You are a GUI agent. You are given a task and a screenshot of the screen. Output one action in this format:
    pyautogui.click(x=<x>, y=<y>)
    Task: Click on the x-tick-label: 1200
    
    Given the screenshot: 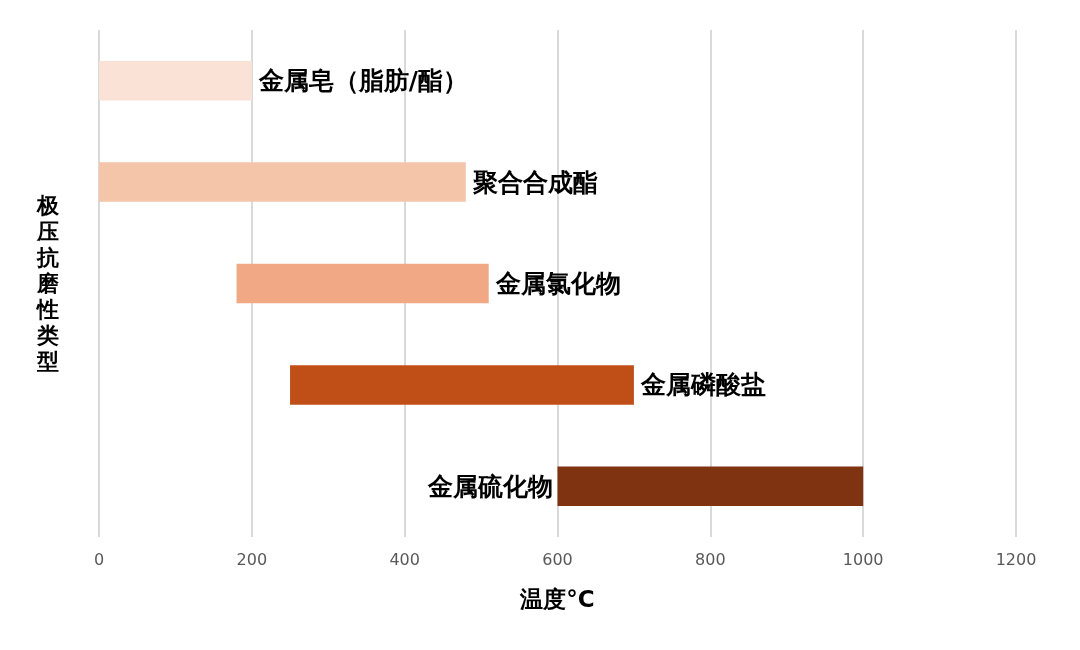 What is the action you would take?
    pyautogui.click(x=1016, y=559)
    